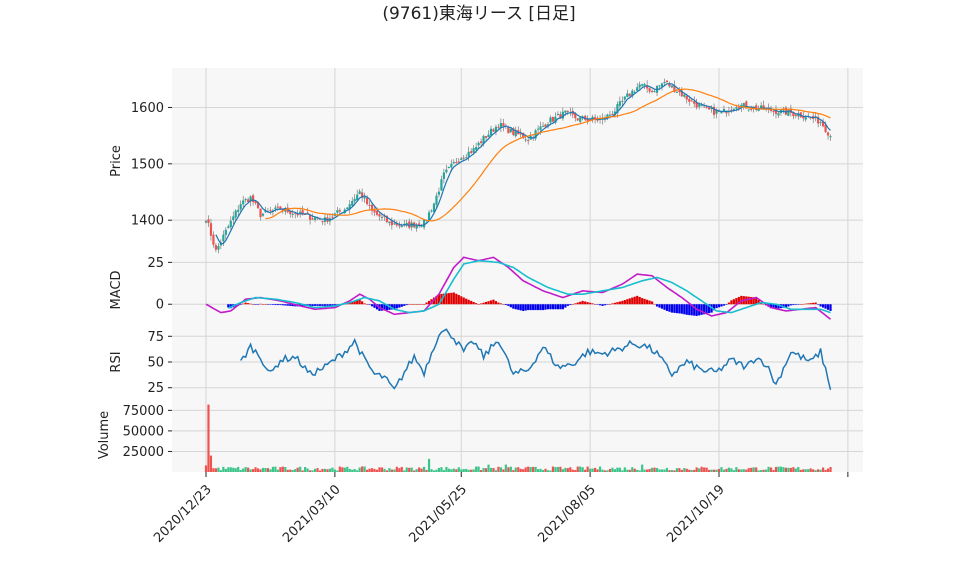 This screenshot has height=575, width=958. Describe the element at coordinates (143, 411) in the screenshot. I see `vol-y-tick-label: 75000` at that location.